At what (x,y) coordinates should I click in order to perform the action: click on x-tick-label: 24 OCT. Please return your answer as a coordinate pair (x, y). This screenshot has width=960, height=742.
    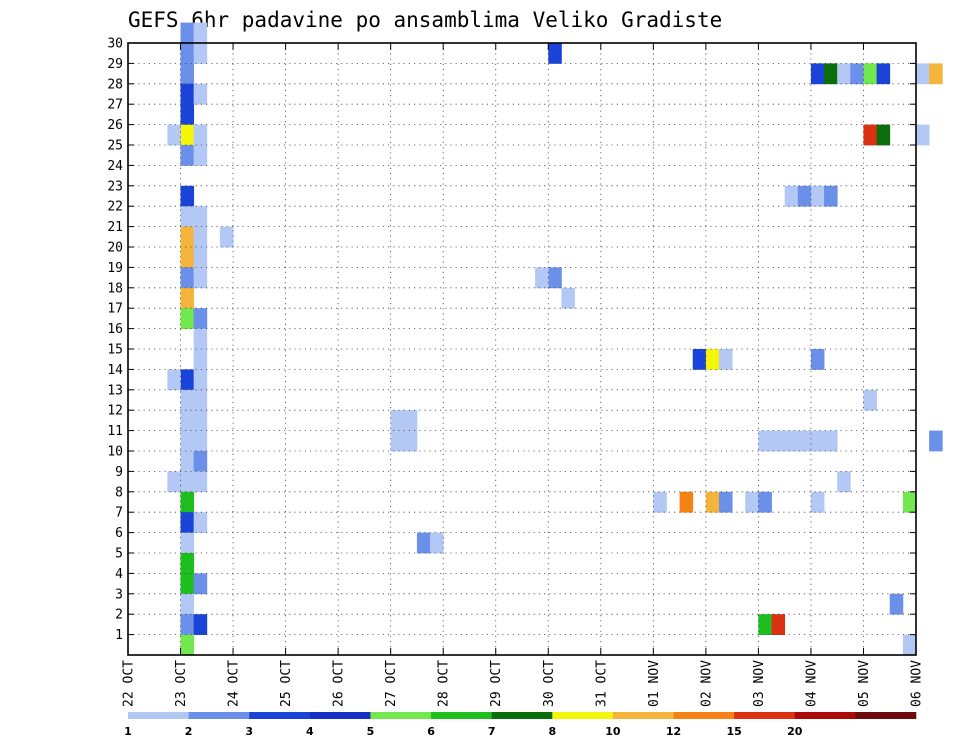
    Looking at the image, I should click on (234, 683).